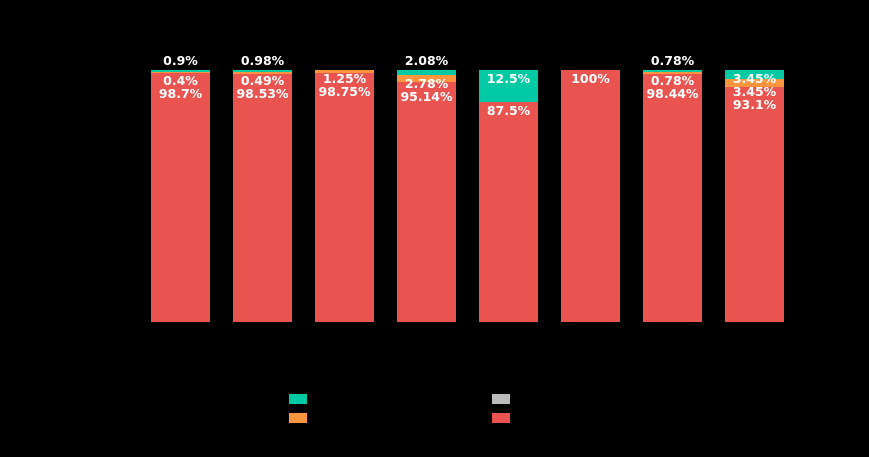 The image size is (869, 457). What do you see at coordinates (180, 81) in the screenshot?
I see `bar-value-label-orange: 0.4%` at bounding box center [180, 81].